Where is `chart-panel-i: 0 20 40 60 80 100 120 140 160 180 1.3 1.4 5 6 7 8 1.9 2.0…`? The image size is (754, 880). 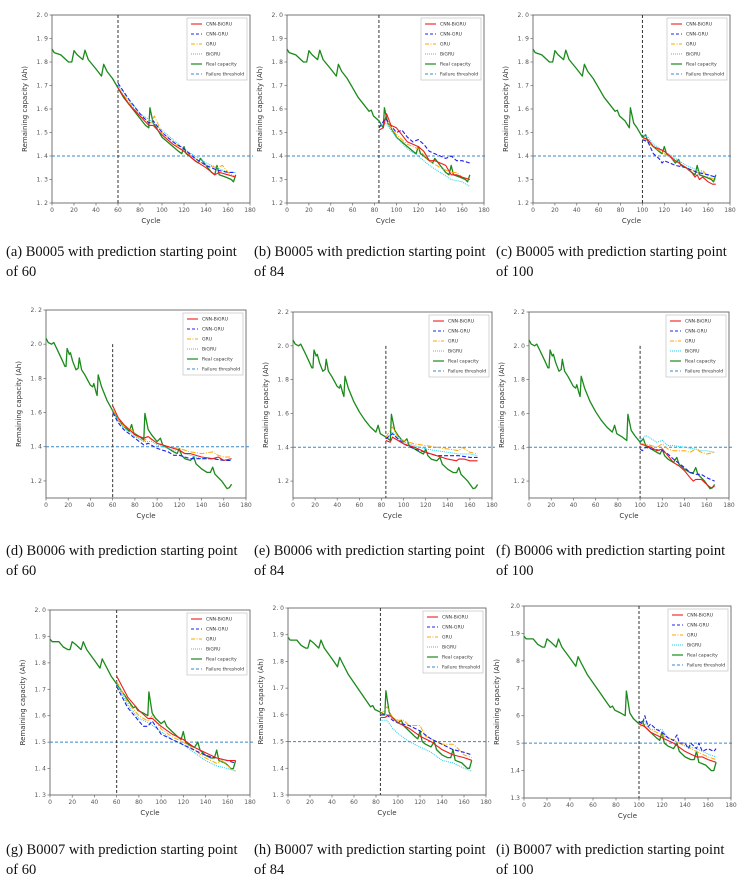
chart-panel-i: 0 20 40 60 80 100 120 140 160 180 1.3 1.4 5 6 7 8 1.9 2.0… is located at coordinates (623, 713).